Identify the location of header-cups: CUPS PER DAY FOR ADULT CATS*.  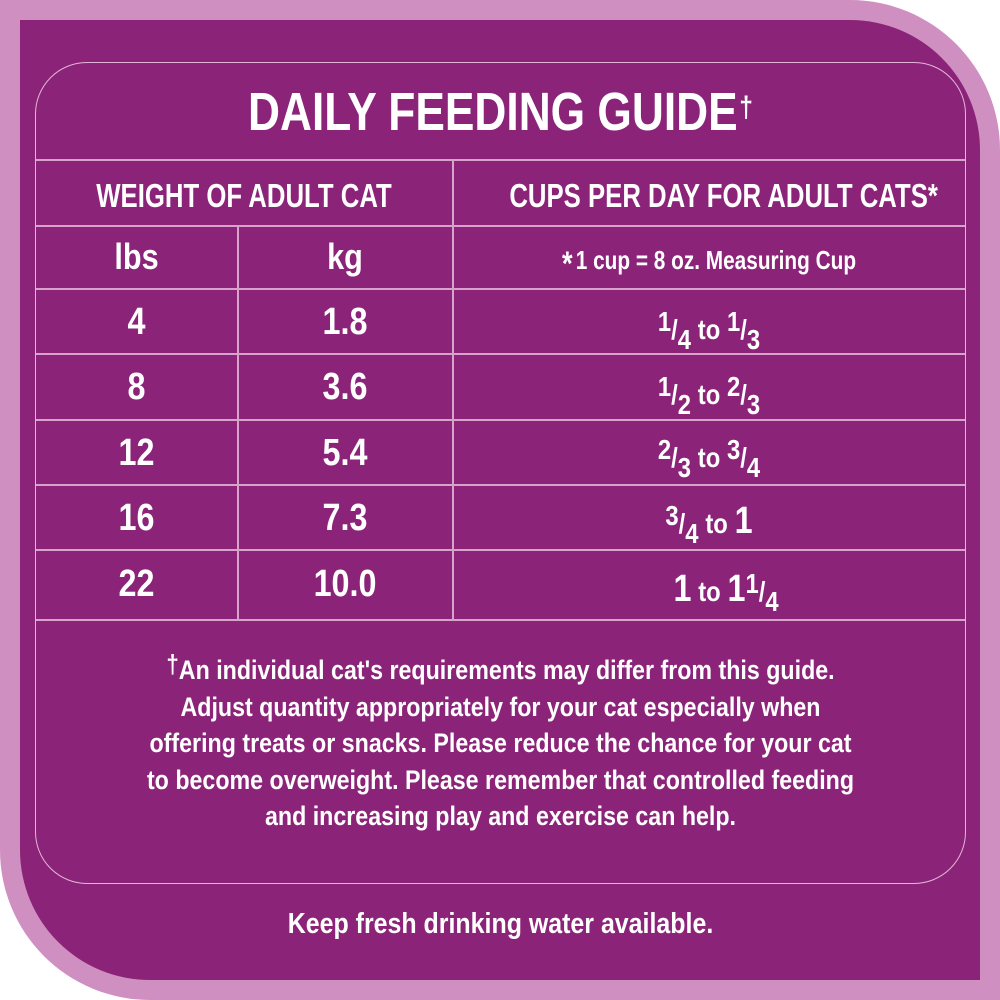
(723, 195).